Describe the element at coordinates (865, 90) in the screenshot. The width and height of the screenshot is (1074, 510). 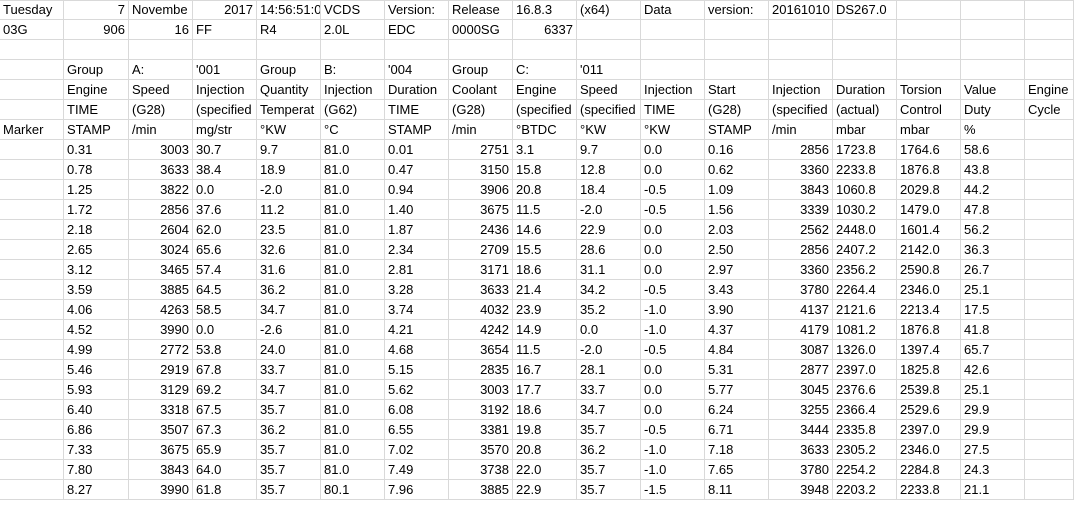
I see `cell: Duration` at that location.